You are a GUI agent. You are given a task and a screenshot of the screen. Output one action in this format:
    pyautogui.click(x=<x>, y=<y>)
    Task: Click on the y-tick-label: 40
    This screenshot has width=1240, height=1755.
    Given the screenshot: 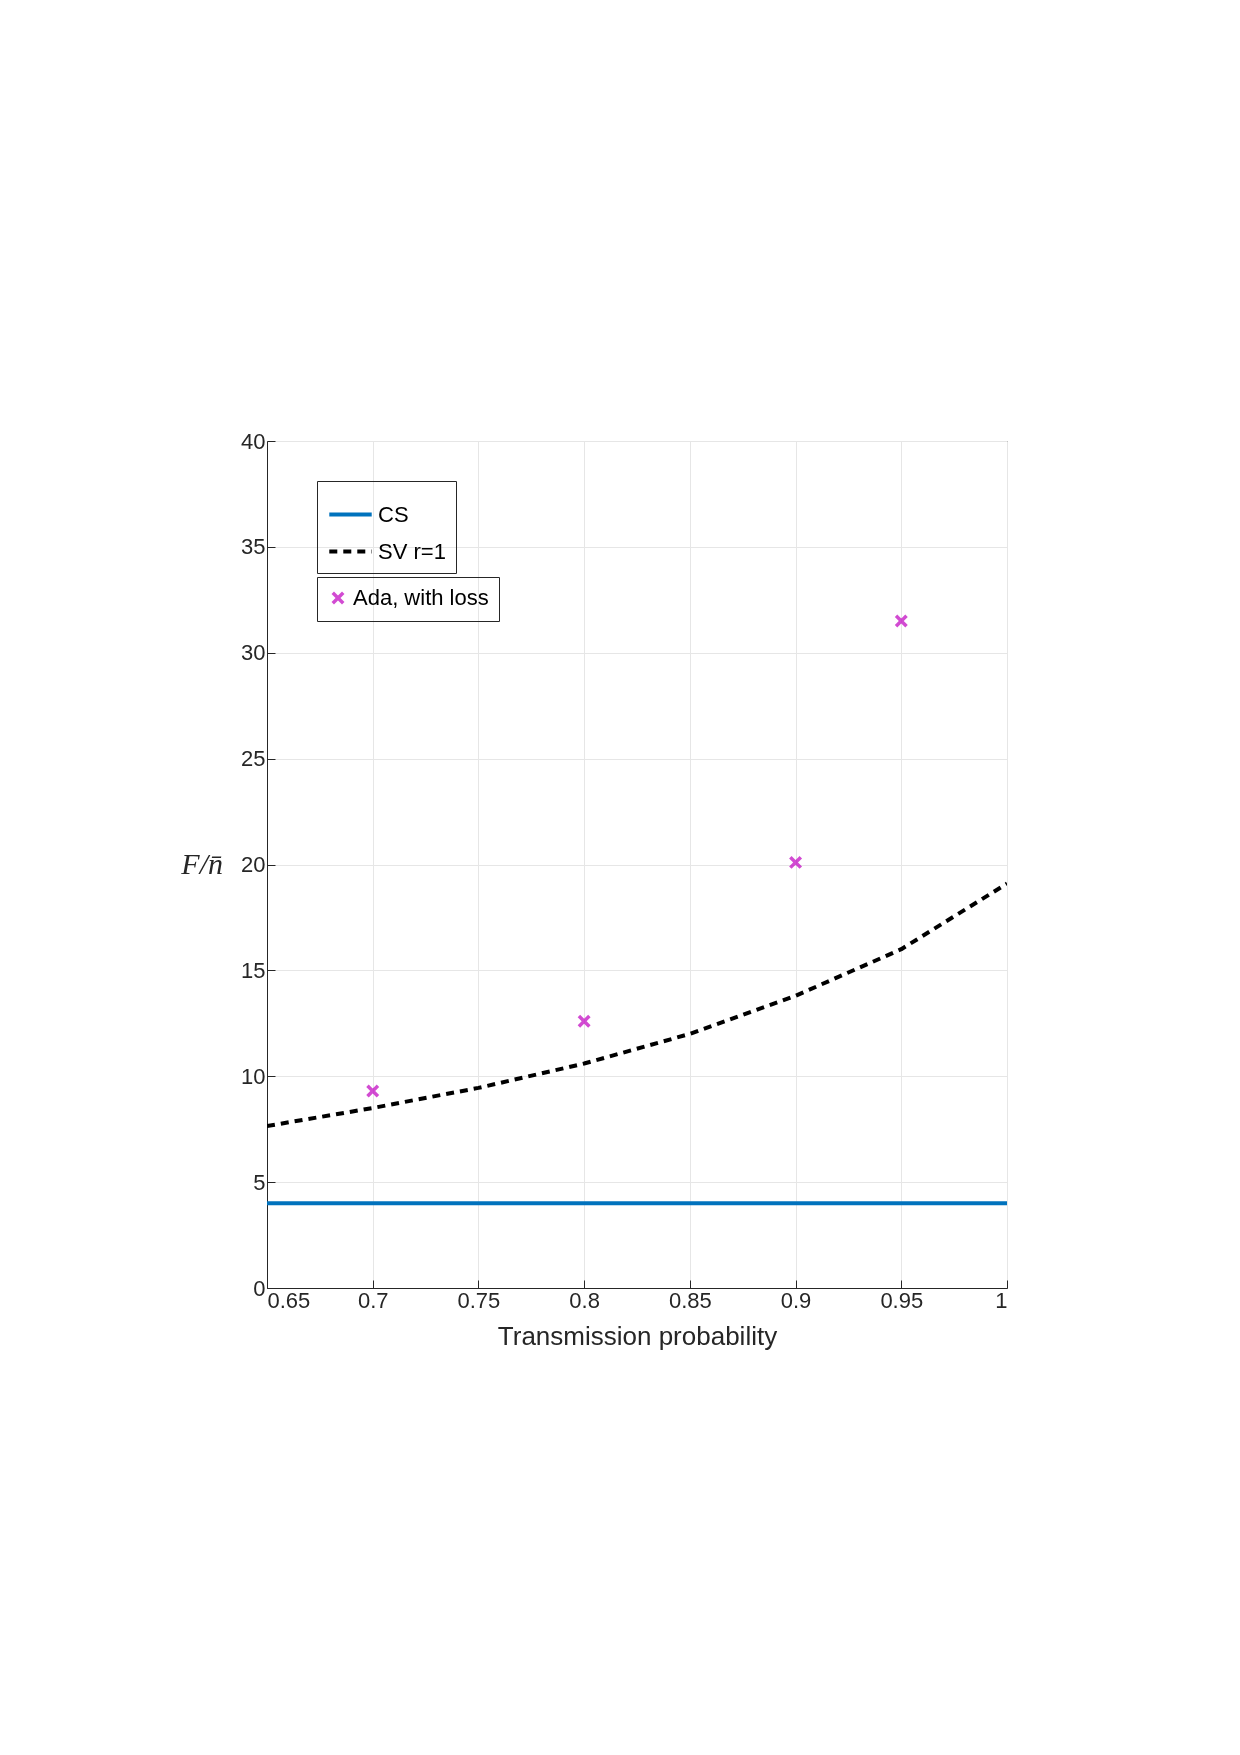 What is the action you would take?
    pyautogui.click(x=253, y=441)
    